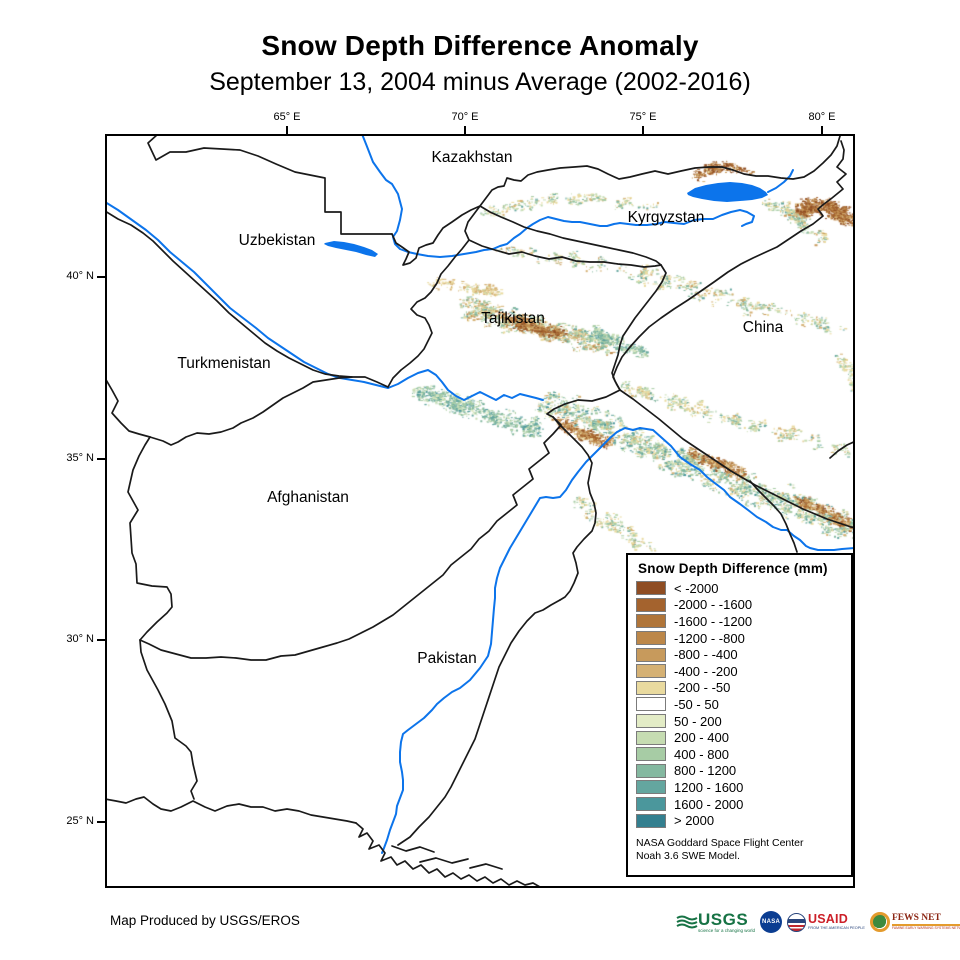 This screenshot has height=960, width=960. Describe the element at coordinates (694, 821) in the screenshot. I see `legend-label: > 2000` at that location.